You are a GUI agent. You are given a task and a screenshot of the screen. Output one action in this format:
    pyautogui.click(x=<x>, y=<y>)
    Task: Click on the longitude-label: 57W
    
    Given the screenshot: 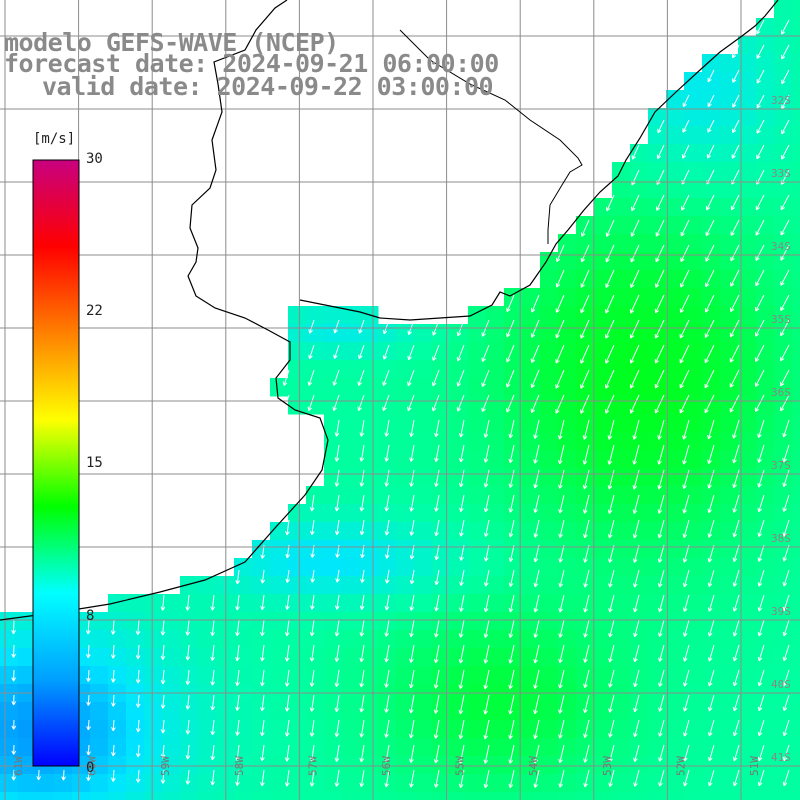 What is the action you would take?
    pyautogui.click(x=312, y=766)
    